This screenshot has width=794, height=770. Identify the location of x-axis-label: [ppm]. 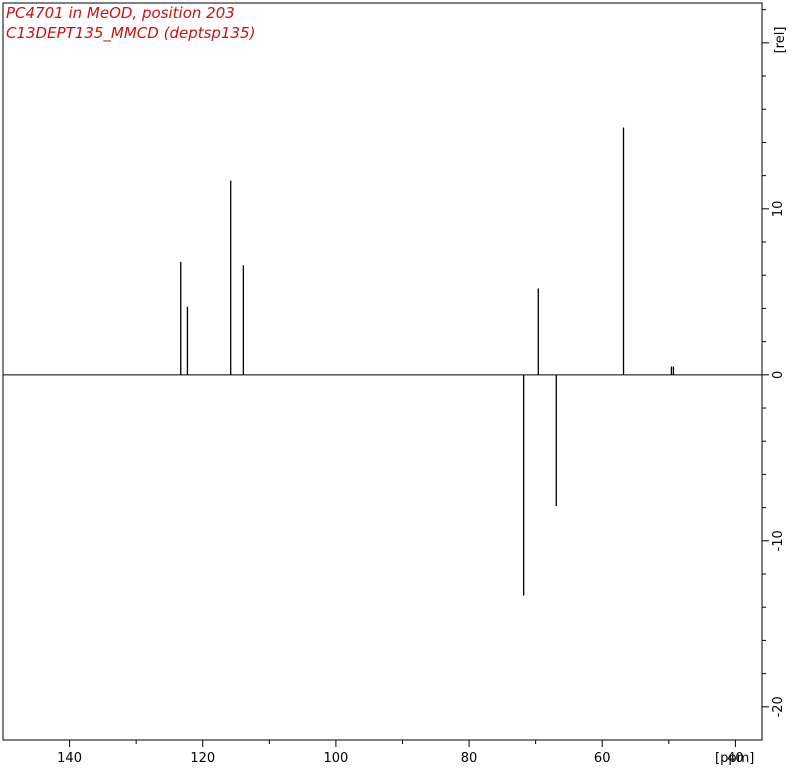
(734, 758).